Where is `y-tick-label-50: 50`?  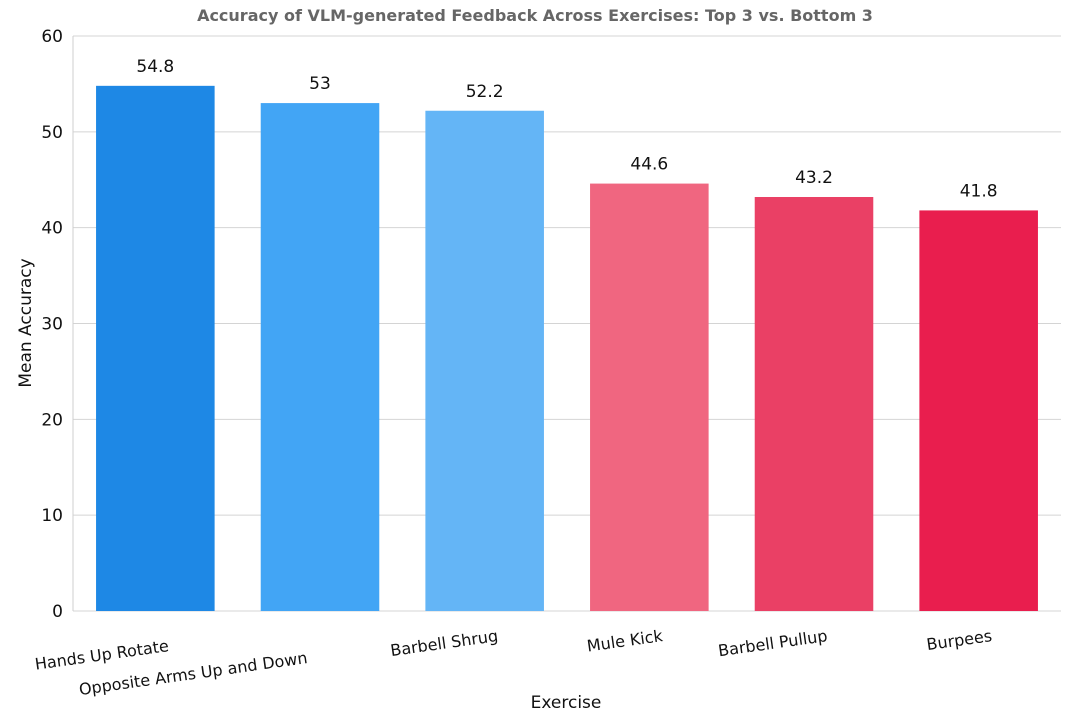 y-tick-label-50: 50 is located at coordinates (52, 133).